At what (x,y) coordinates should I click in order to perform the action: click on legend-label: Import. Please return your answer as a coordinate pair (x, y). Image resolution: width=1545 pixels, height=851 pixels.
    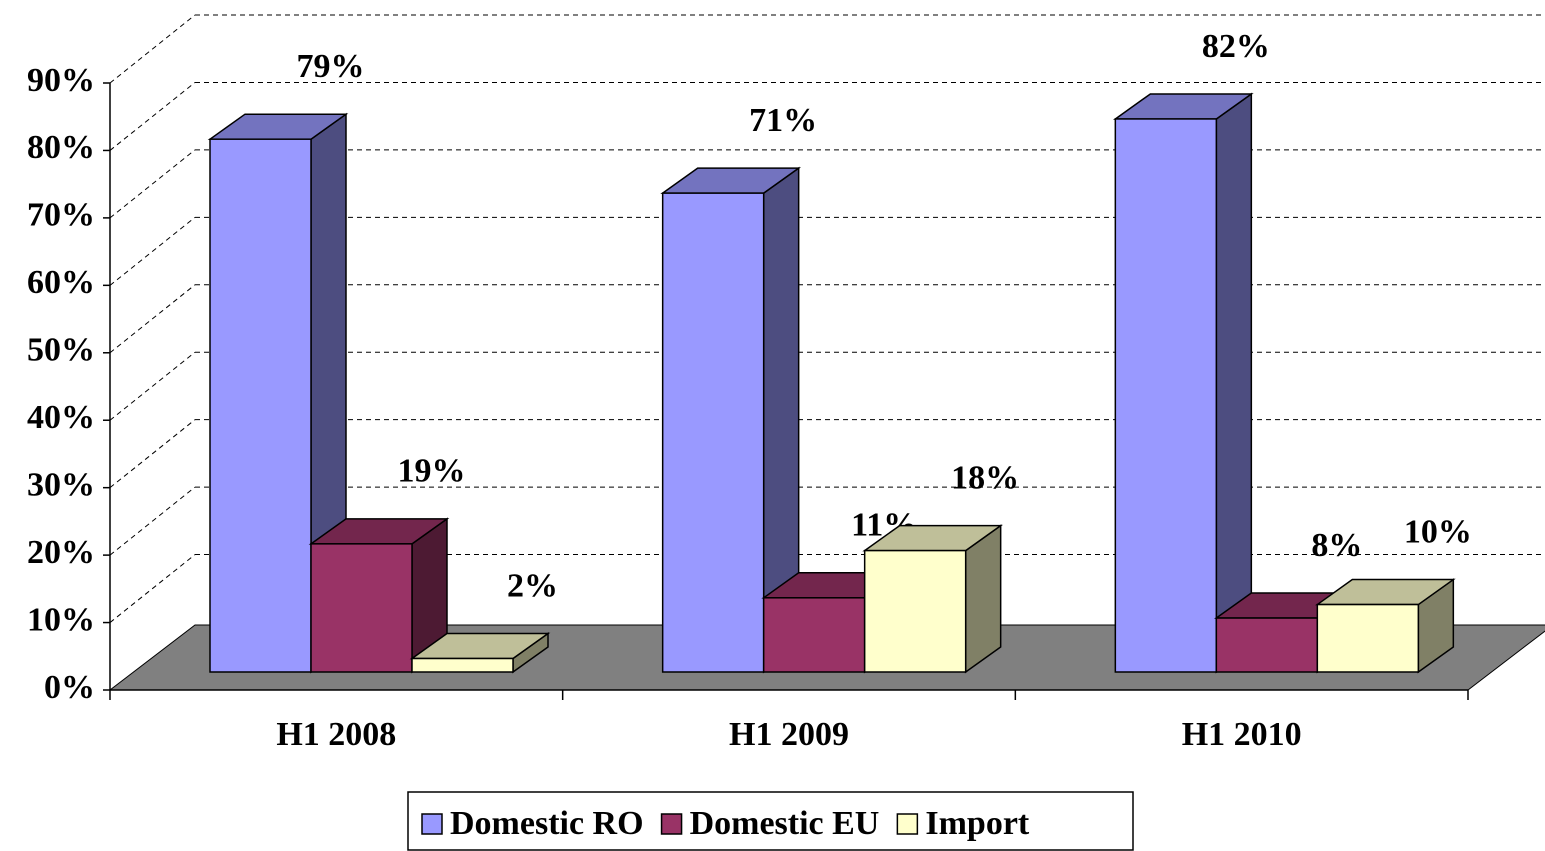
    Looking at the image, I should click on (977, 823).